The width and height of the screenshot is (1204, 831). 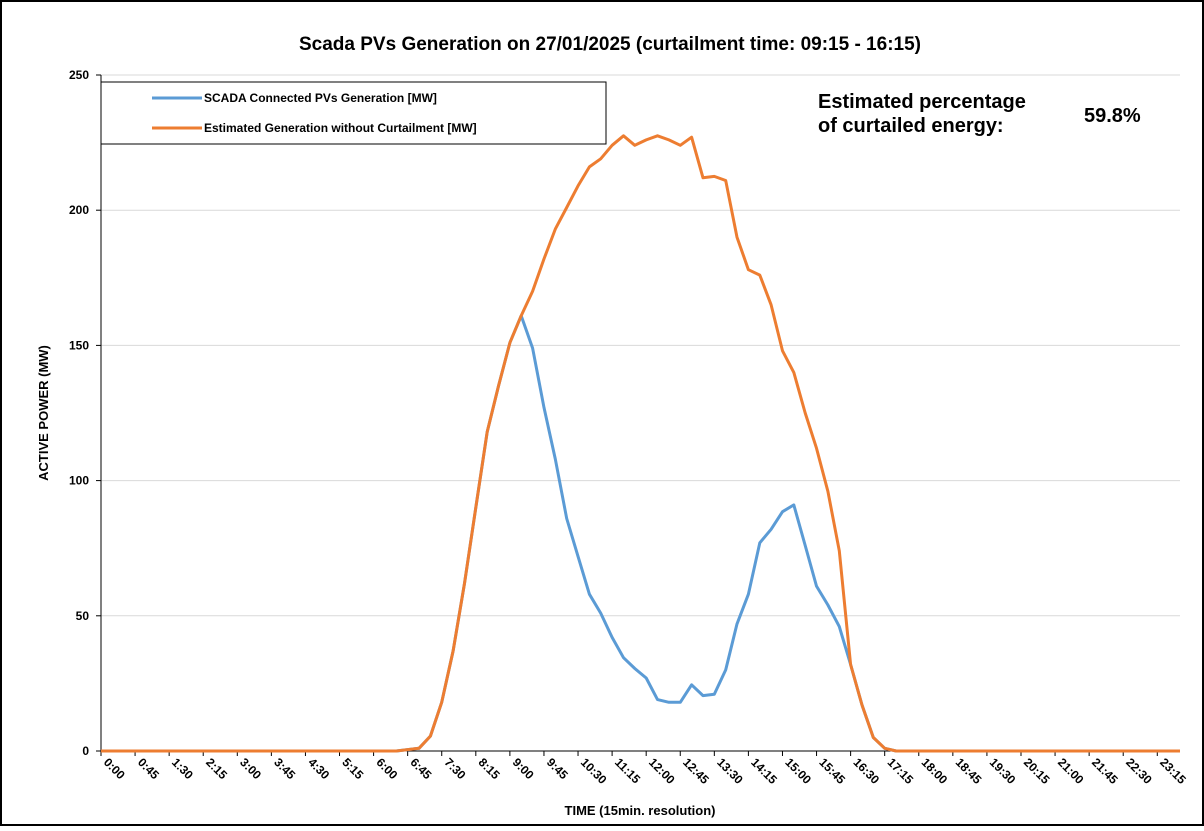 I want to click on legend-box, so click(x=353, y=113).